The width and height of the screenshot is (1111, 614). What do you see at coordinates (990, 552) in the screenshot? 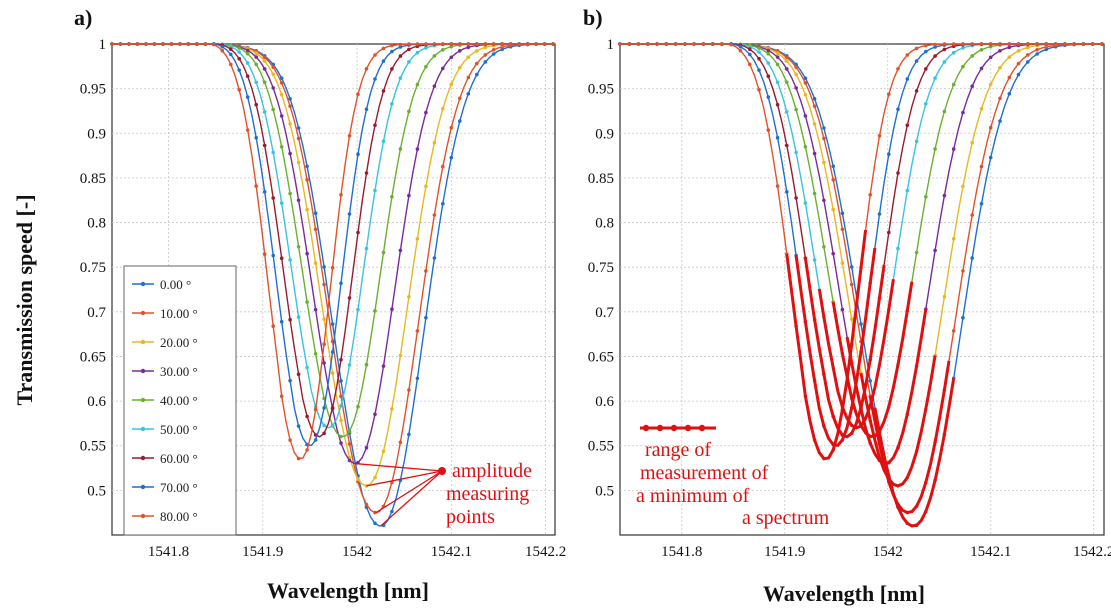
I see `x-tick-label: 1542.1` at bounding box center [990, 552].